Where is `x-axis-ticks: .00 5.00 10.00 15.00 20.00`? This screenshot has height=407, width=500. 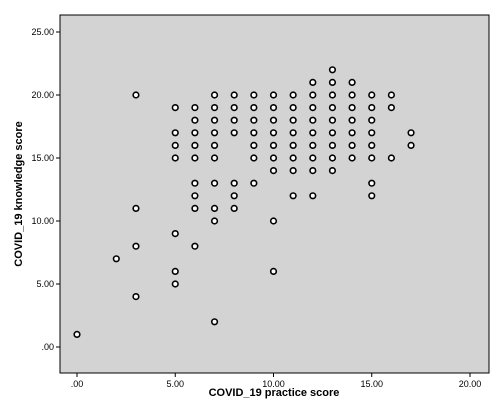
x-axis-ticks: .00 5.00 10.00 15.00 20.00 is located at coordinates (276, 381).